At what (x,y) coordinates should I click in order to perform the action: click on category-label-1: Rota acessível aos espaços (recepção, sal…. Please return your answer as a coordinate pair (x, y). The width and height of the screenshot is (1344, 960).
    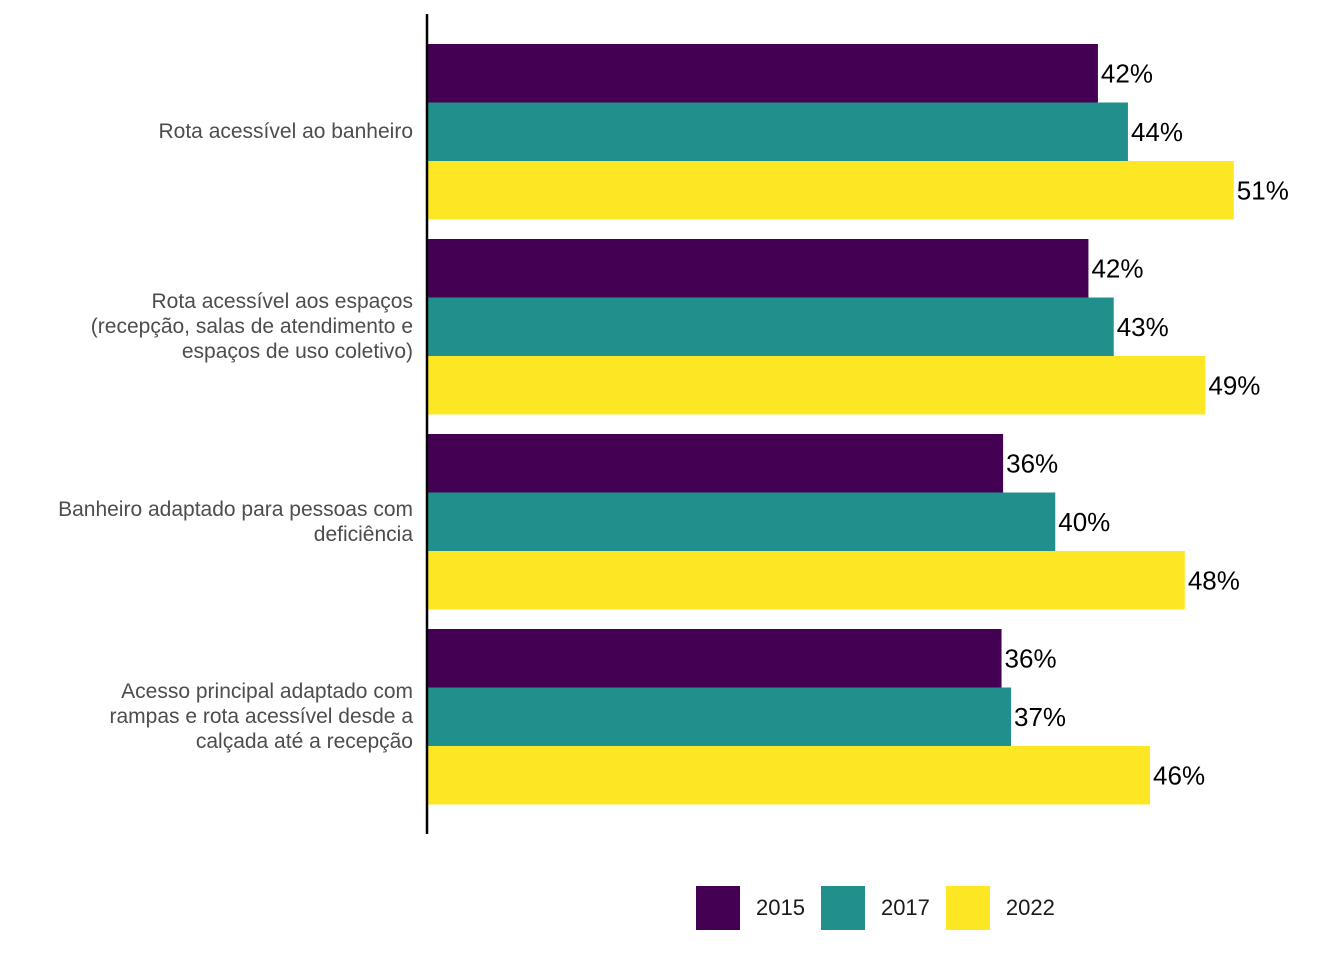
    Looking at the image, I should click on (206, 326).